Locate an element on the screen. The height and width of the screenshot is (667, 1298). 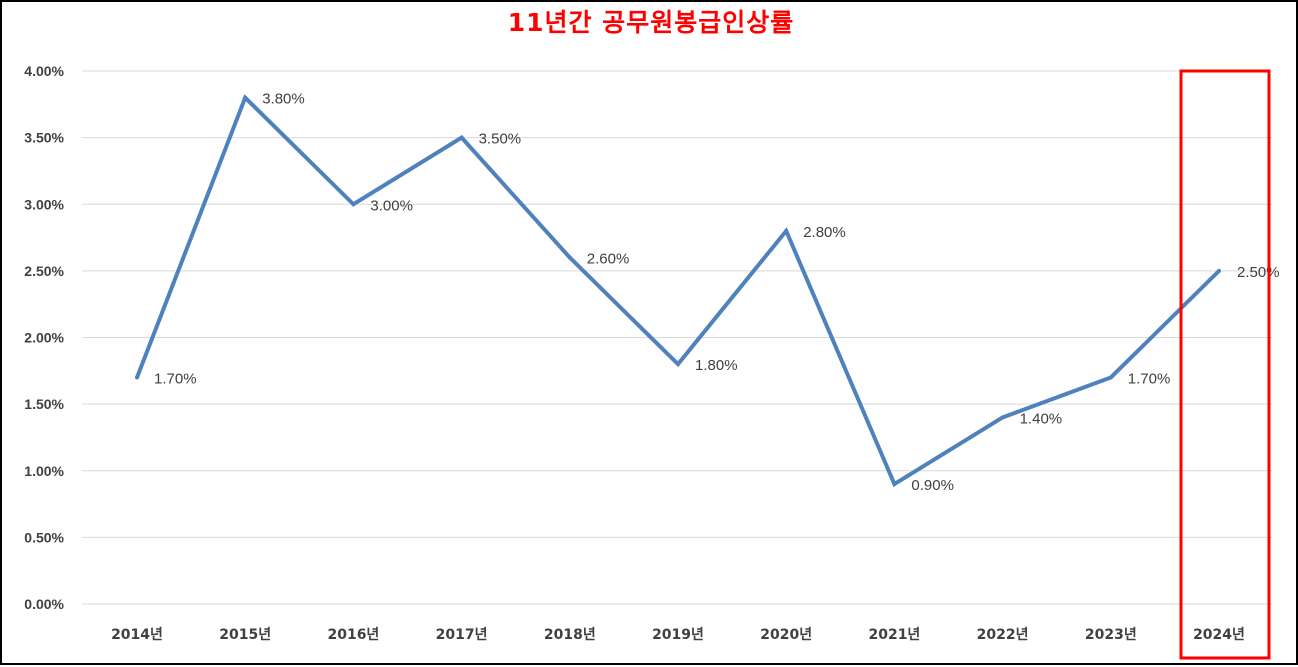
x-tick-label: 2014년 is located at coordinates (137, 635).